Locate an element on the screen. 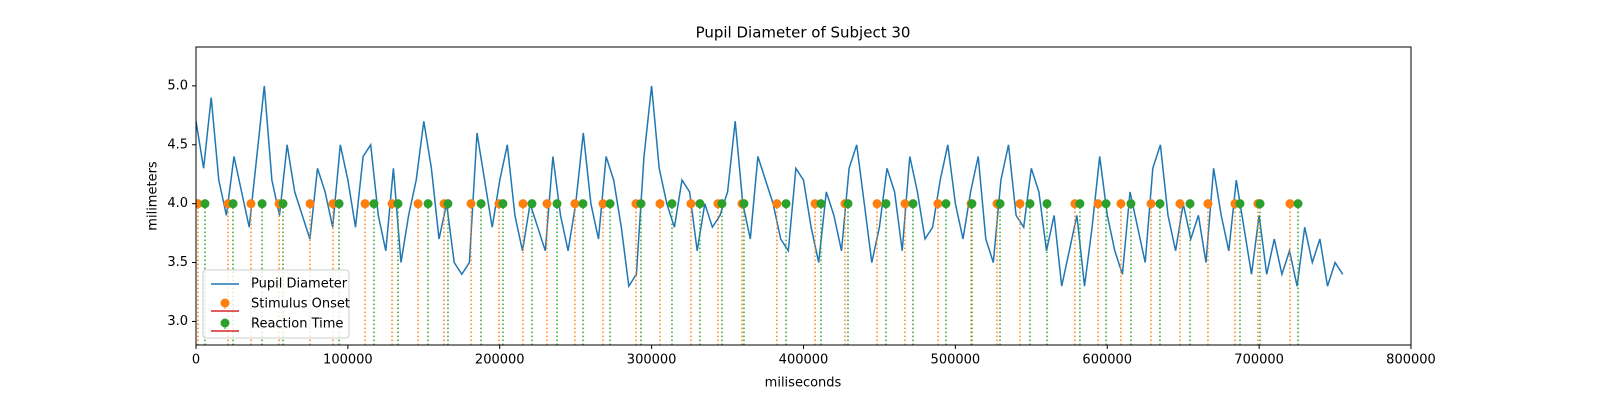  y-axis-label: milimeters is located at coordinates (153, 196).